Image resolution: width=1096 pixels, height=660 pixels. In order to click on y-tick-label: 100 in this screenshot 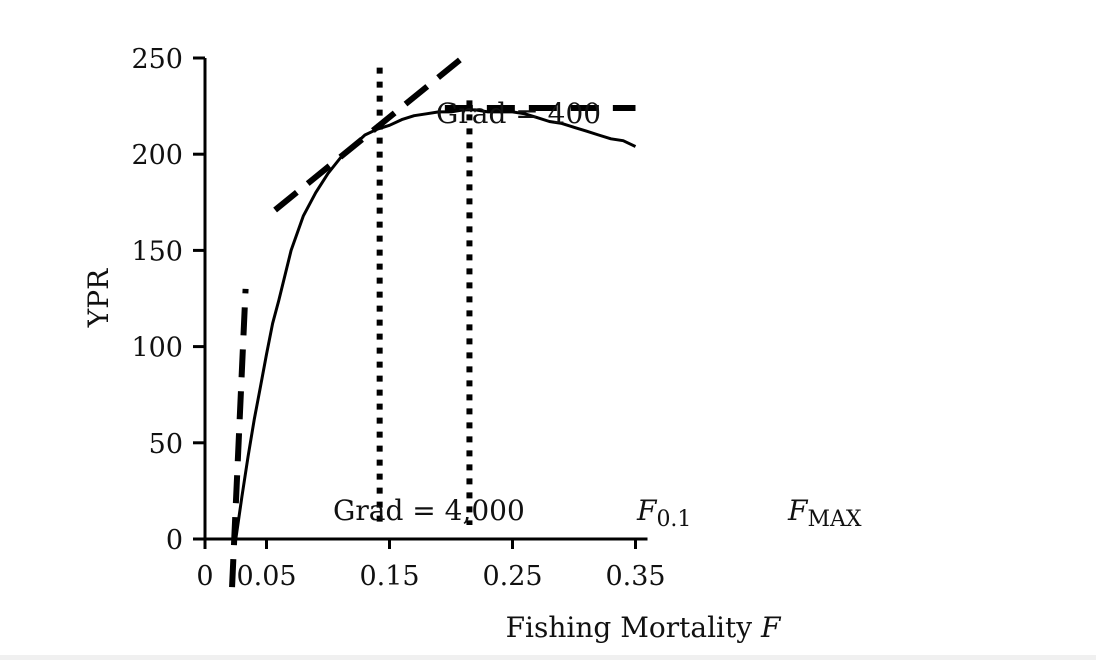, I will do `click(157, 348)`.